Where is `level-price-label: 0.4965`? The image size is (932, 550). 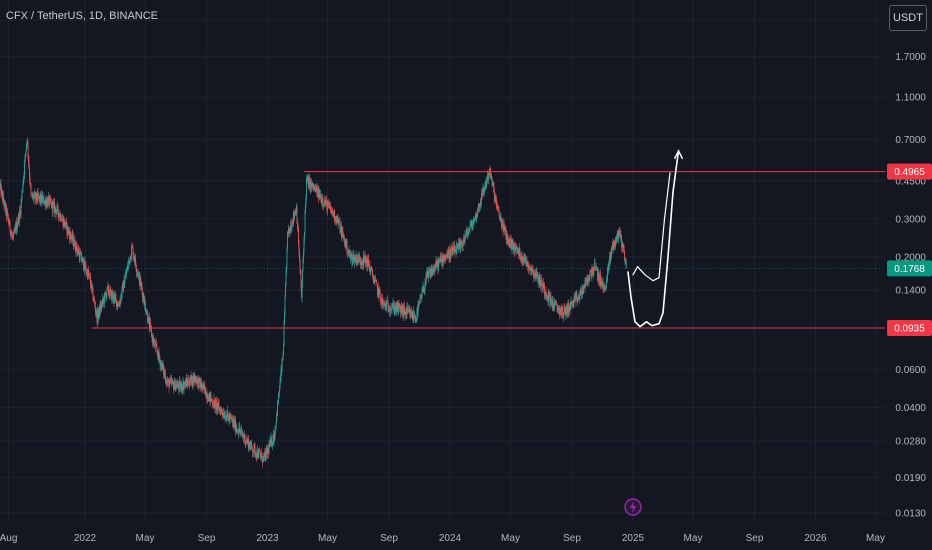 level-price-label: 0.4965 is located at coordinates (909, 172).